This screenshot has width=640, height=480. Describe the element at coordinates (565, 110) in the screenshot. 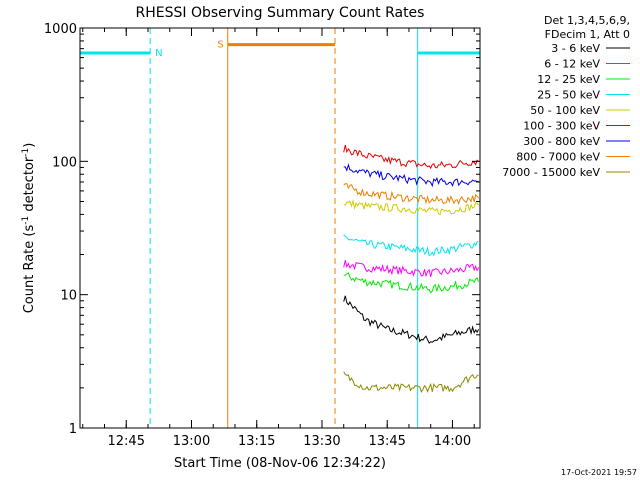

I see `legend-entry-label: 50 - 100 keV` at that location.